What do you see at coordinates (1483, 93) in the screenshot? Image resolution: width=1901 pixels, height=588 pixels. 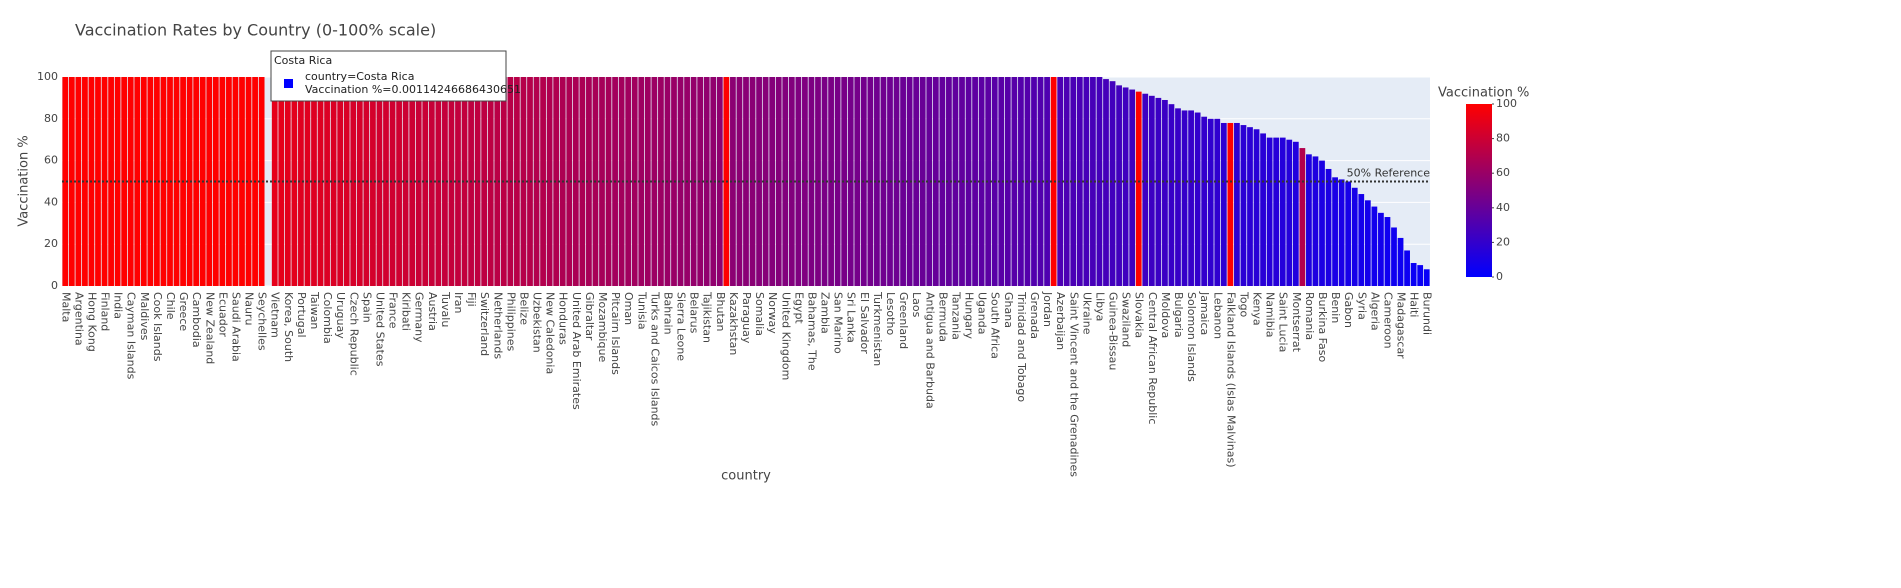 I see `colorbar-title: Vaccination %` at bounding box center [1483, 93].